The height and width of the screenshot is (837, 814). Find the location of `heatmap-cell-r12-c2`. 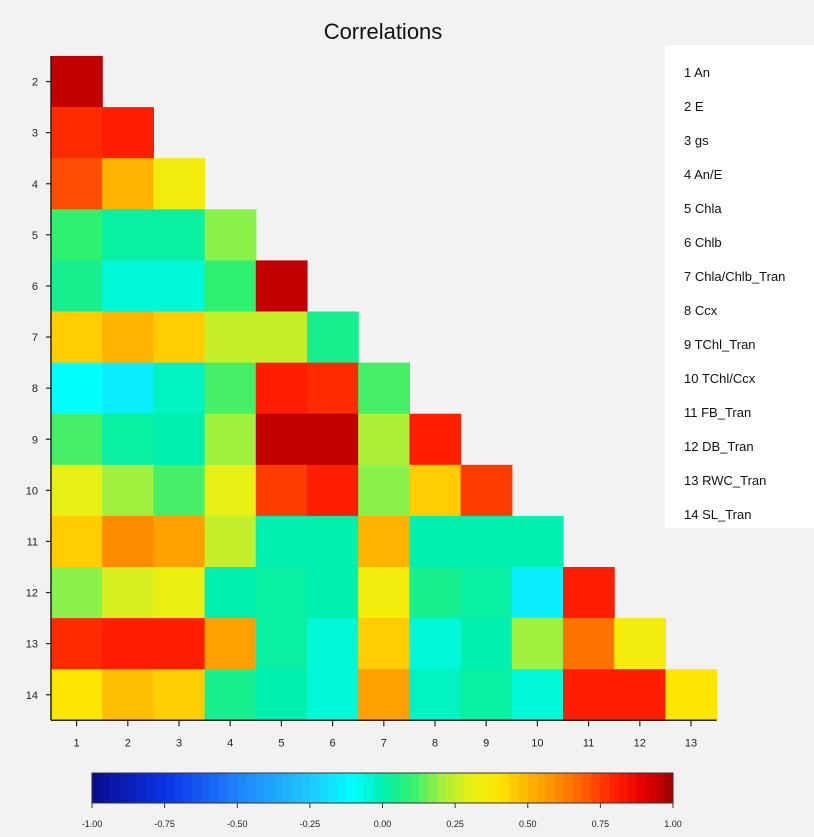

heatmap-cell-r12-c2 is located at coordinates (128, 593).